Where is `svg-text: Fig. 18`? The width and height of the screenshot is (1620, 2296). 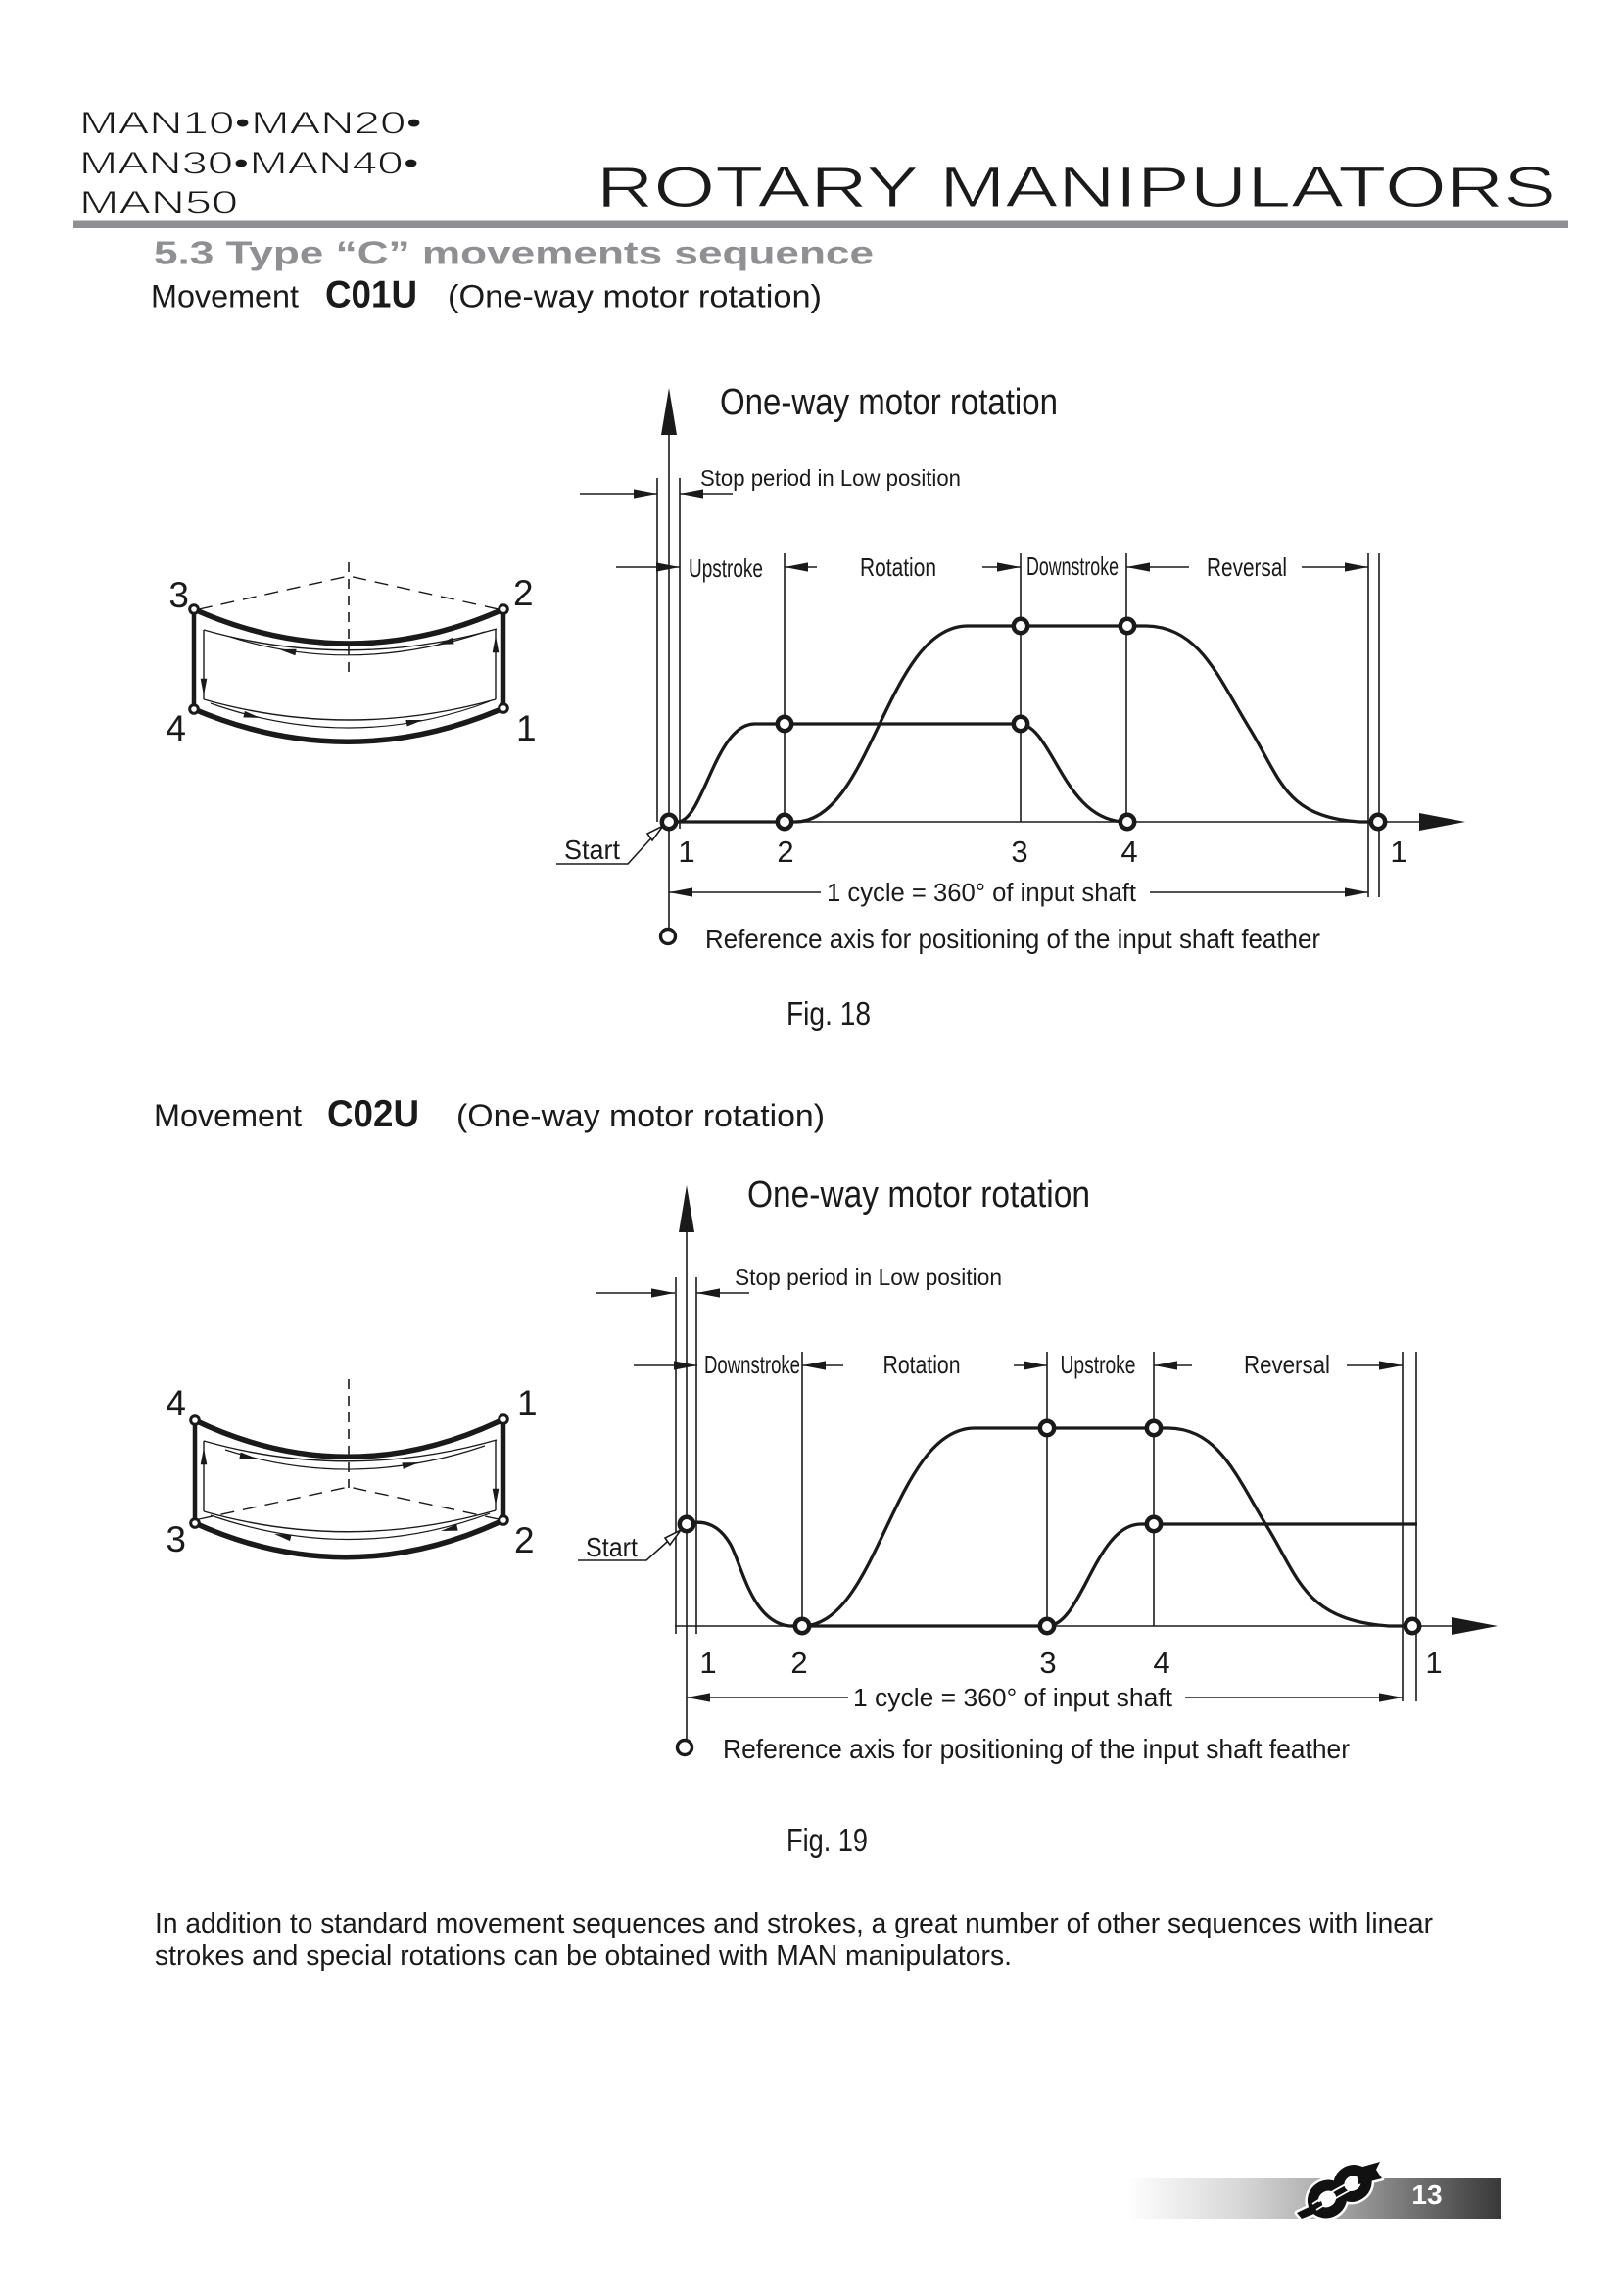 svg-text: Fig. 18 is located at coordinates (828, 1013).